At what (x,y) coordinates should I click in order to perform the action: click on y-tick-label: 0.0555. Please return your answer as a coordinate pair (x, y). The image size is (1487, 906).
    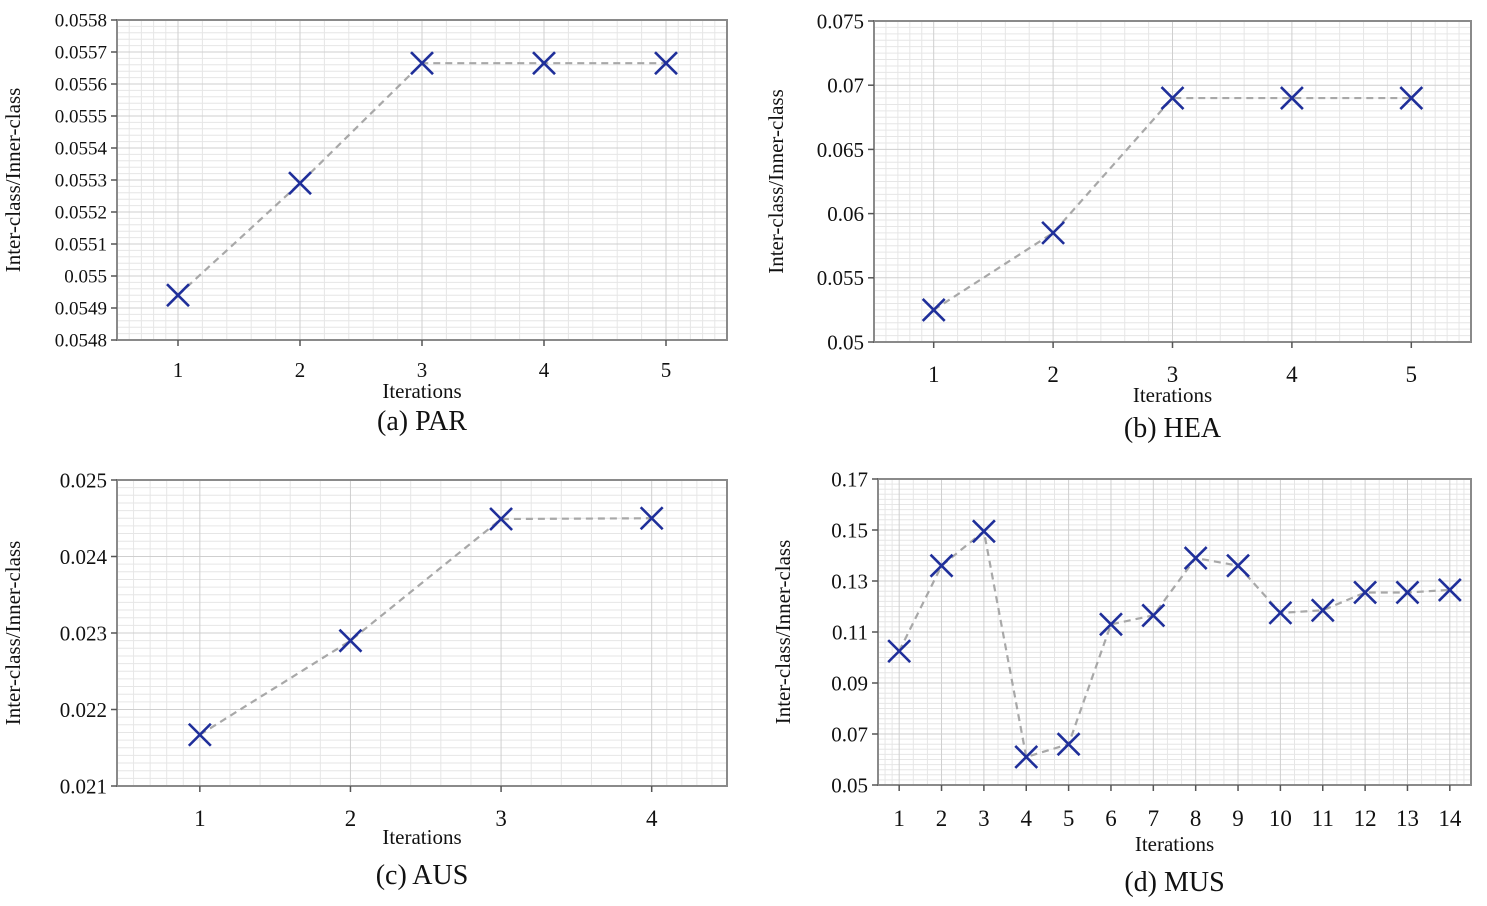
    Looking at the image, I should click on (81, 117).